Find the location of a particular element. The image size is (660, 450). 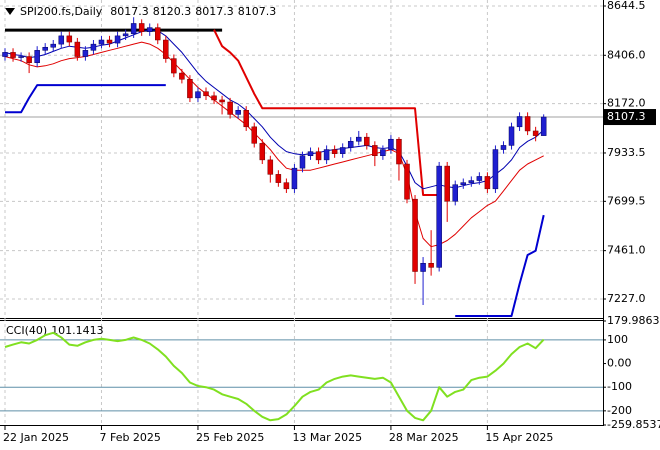

indicator-name: CCI(40) is located at coordinates (26, 330).